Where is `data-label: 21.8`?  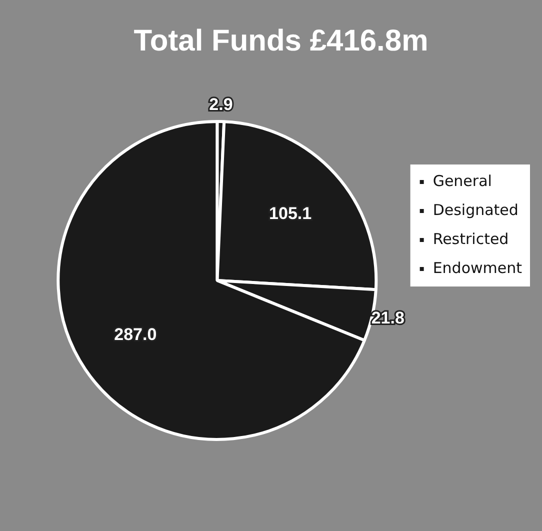 data-label: 21.8 is located at coordinates (387, 318).